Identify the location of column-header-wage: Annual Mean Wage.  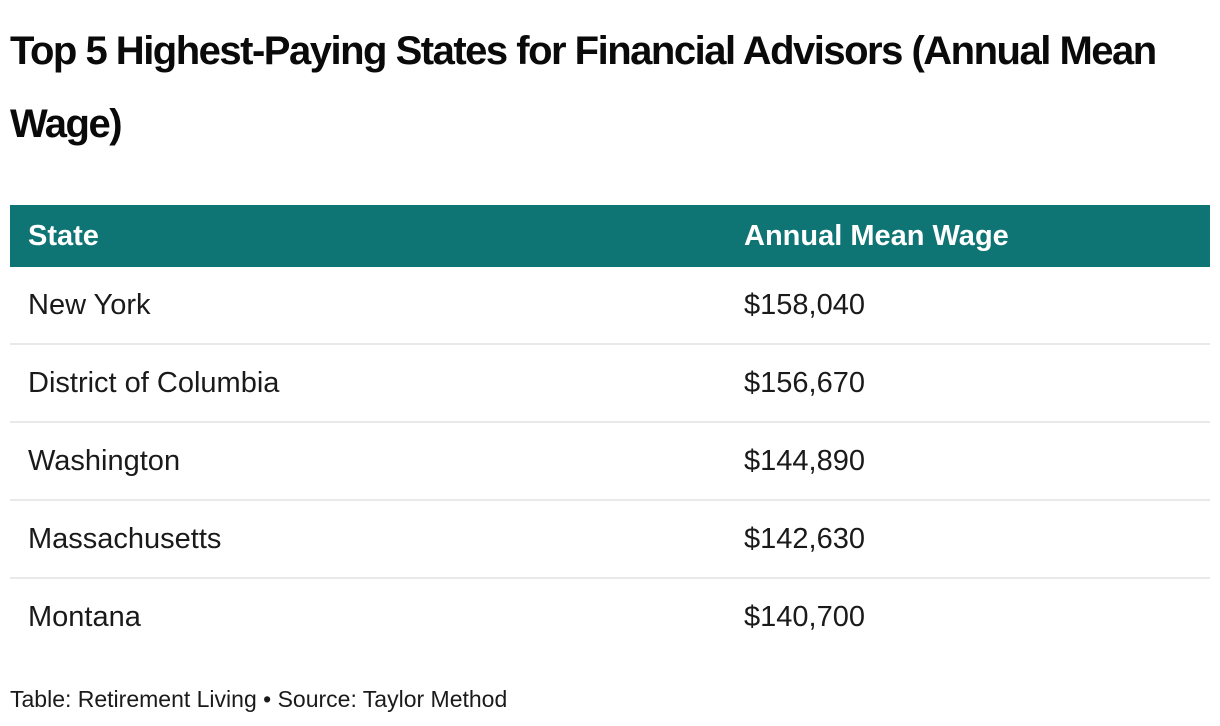
(876, 235).